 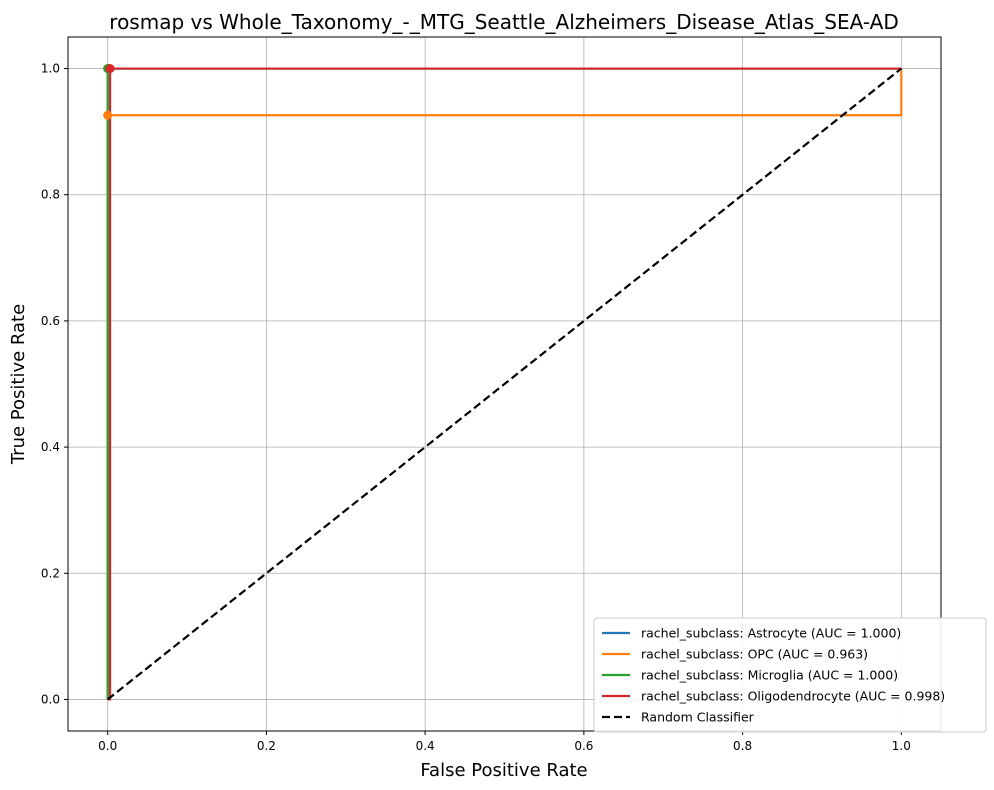 What do you see at coordinates (754, 654) in the screenshot?
I see `legend-label-1: rachel_subclass: OPC (AUC = 0.963)` at bounding box center [754, 654].